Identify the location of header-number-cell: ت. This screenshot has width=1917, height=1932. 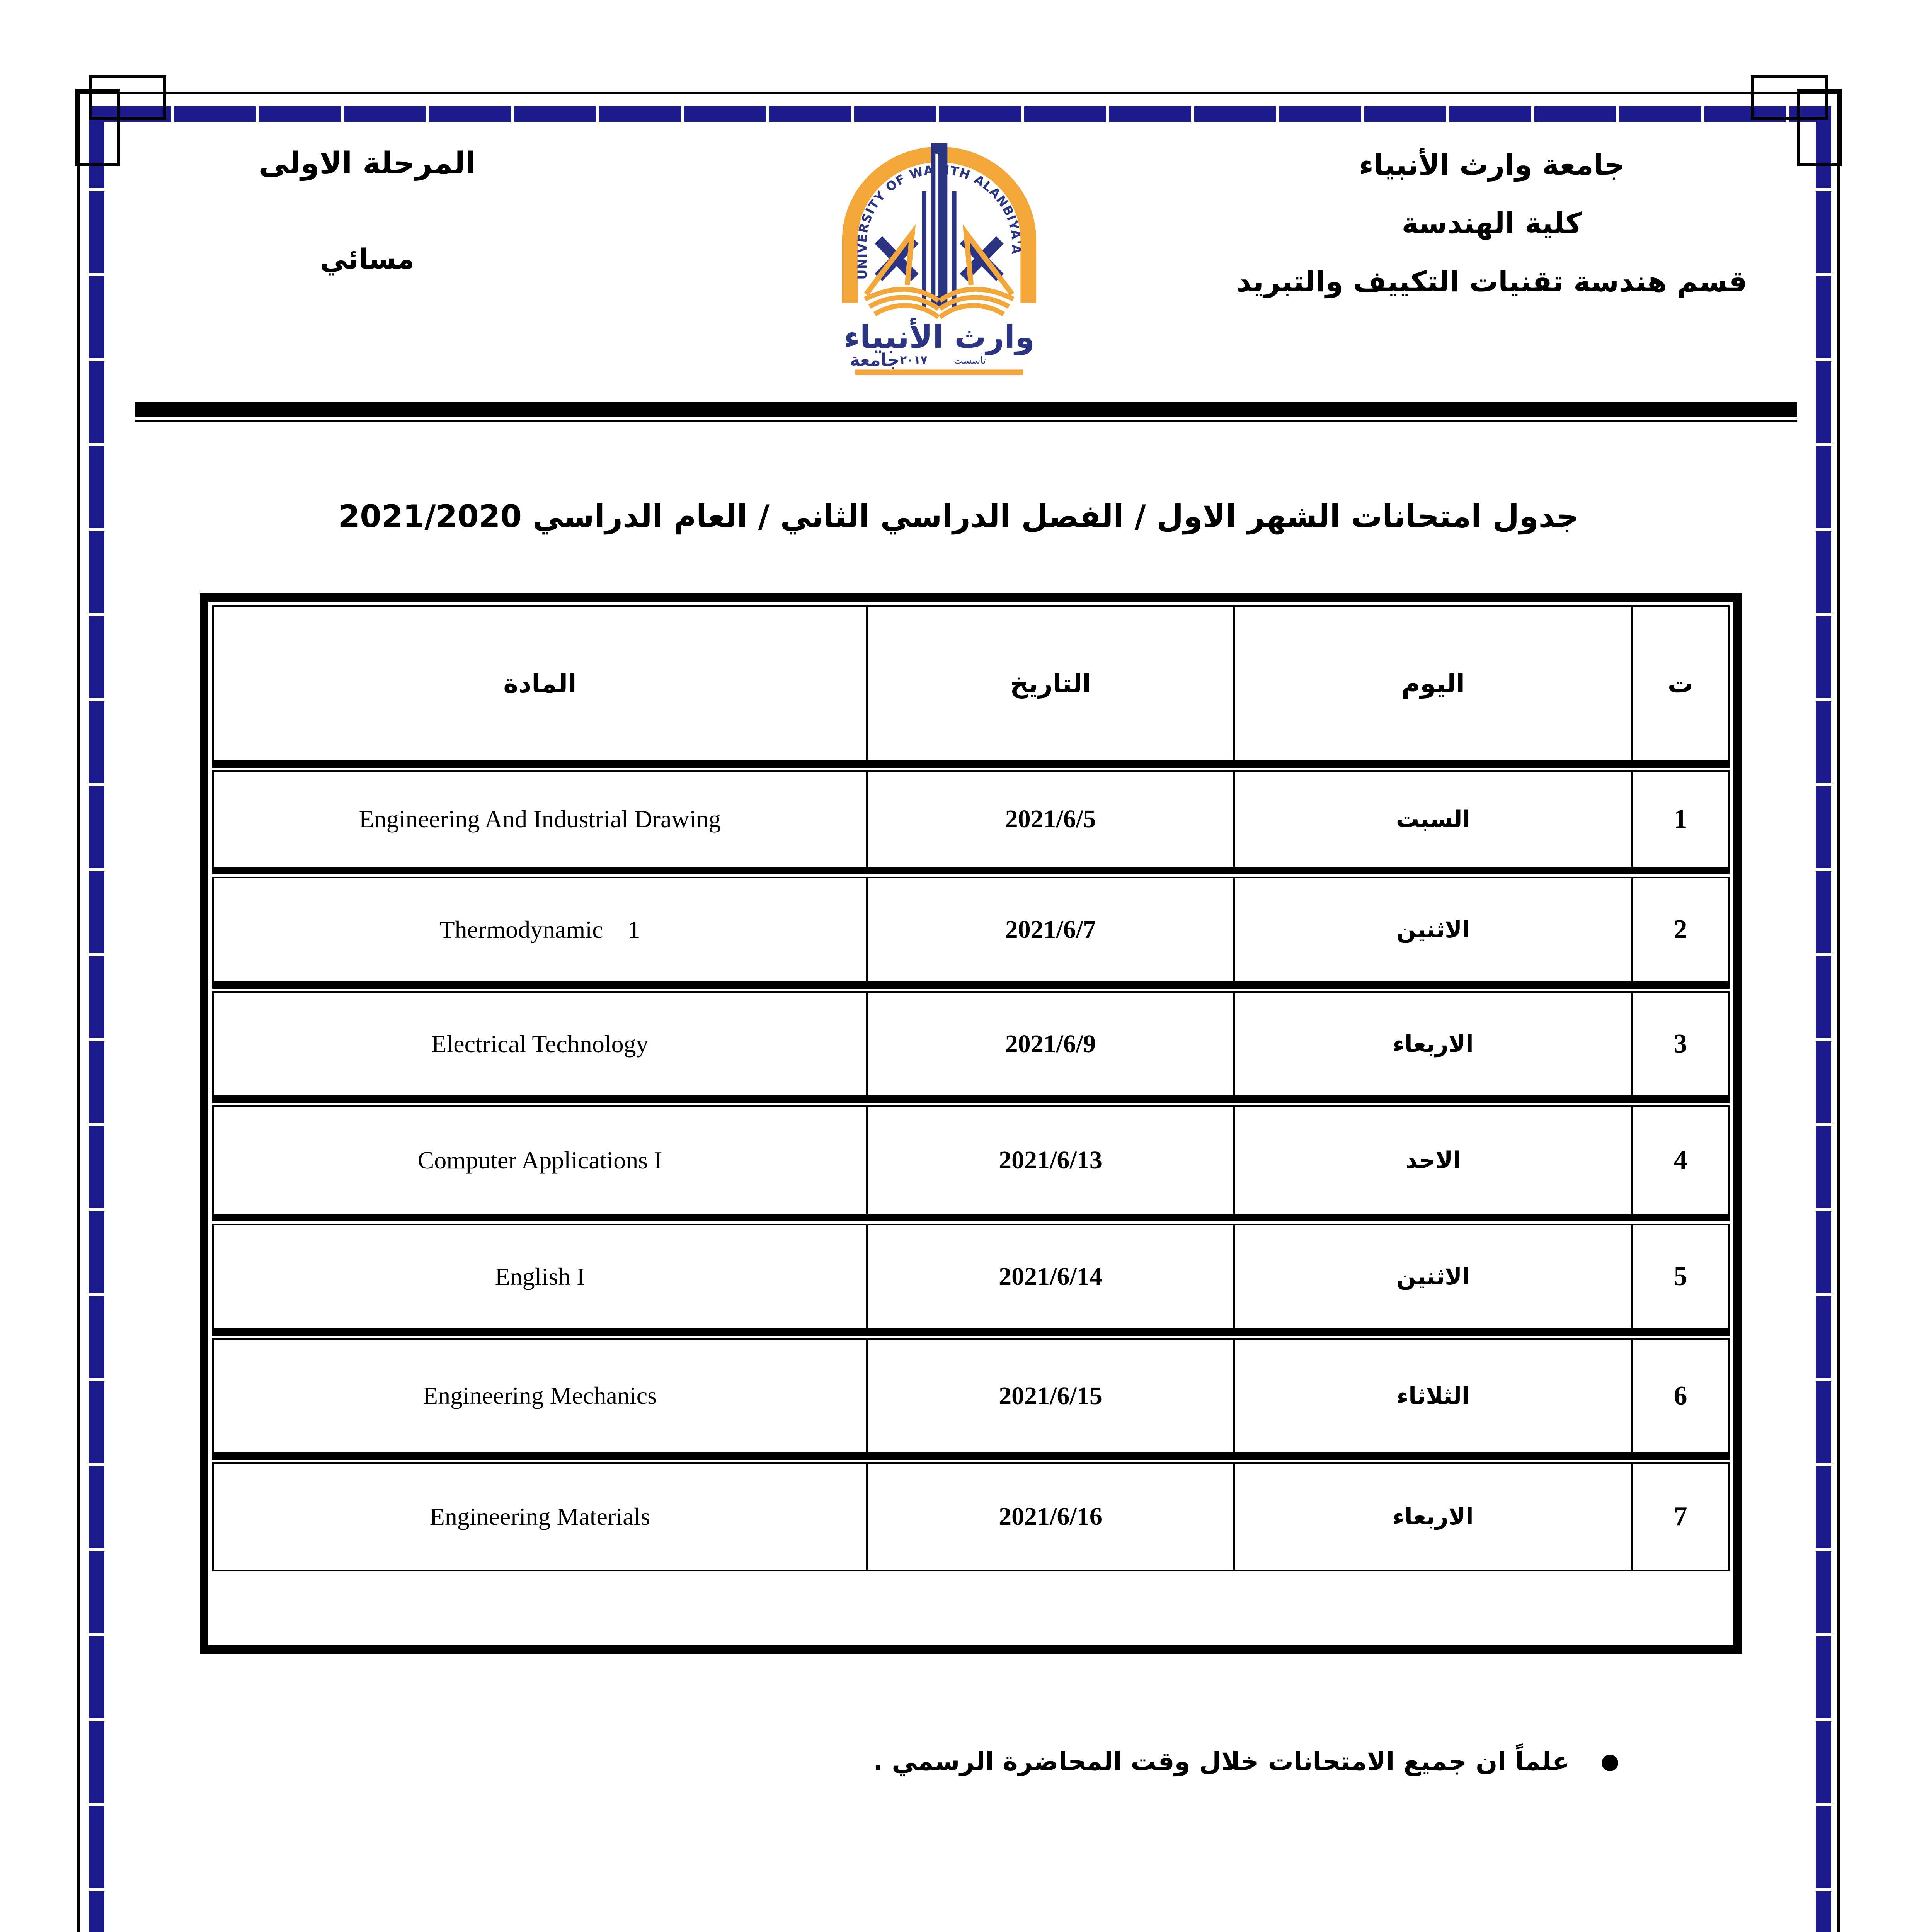
(1679, 684).